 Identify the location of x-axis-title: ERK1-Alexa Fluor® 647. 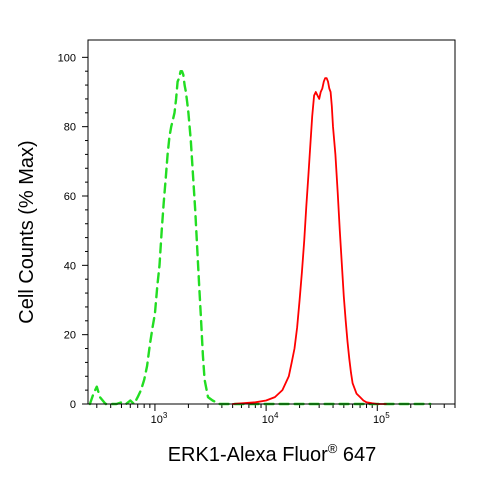
(272, 453).